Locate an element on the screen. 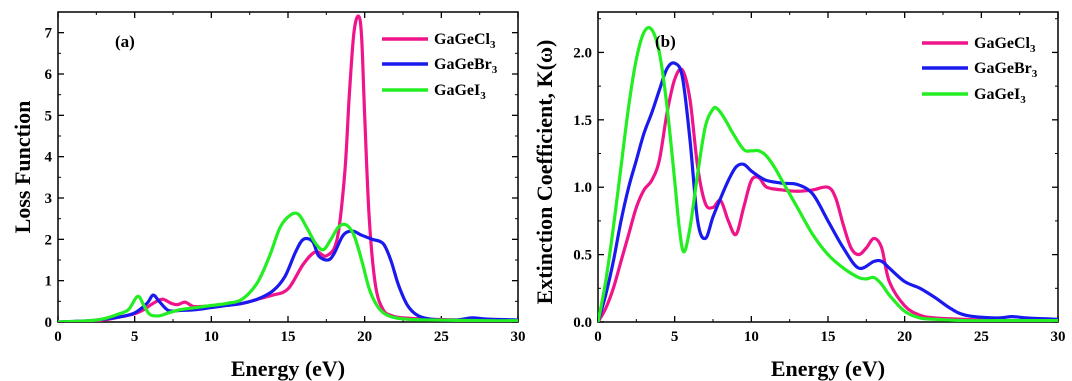 The width and height of the screenshot is (1072, 381). y-tick-label: 2.0 is located at coordinates (582, 53).